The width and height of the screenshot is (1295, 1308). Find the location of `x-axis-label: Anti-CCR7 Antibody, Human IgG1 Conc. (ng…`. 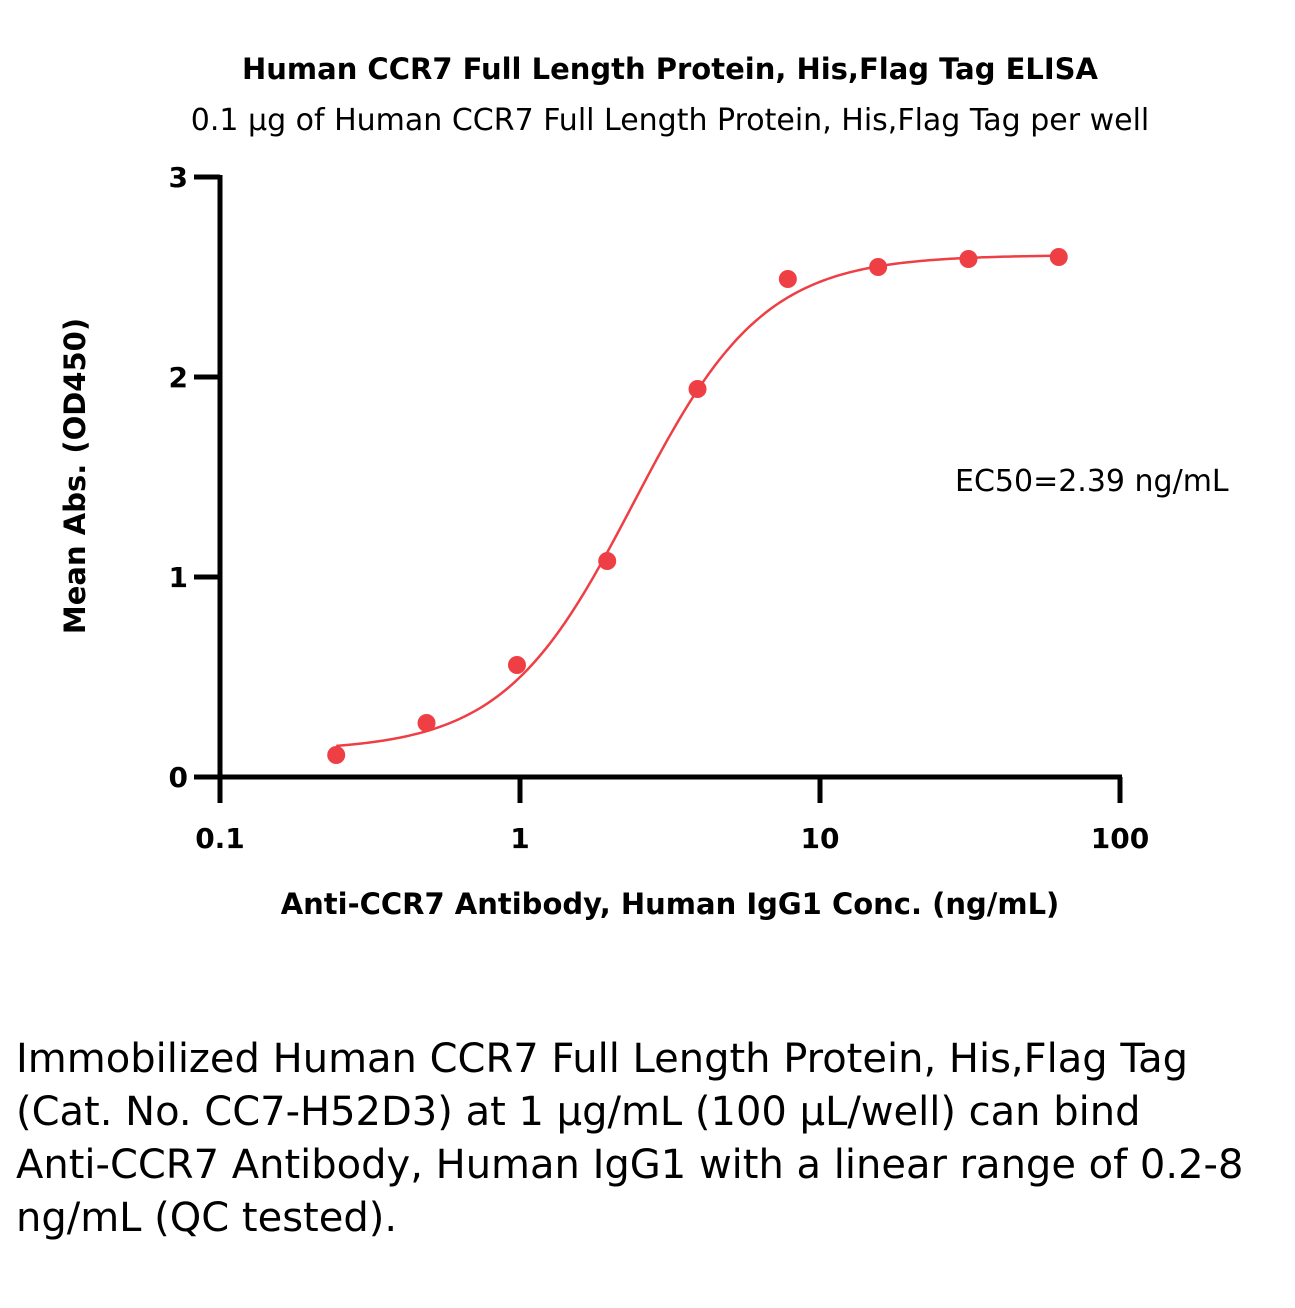

x-axis-label: Anti-CCR7 Antibody, Human IgG1 Conc. (ng… is located at coordinates (670, 904).